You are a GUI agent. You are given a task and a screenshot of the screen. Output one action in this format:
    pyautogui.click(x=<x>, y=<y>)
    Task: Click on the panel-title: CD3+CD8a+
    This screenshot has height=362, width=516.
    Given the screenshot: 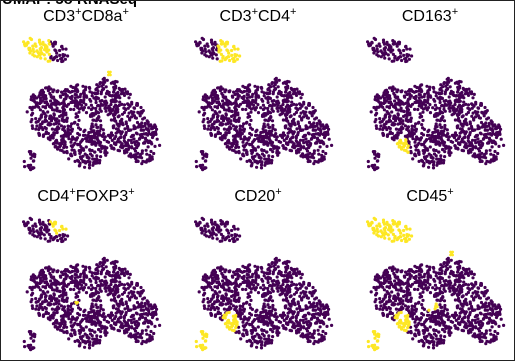 What is the action you would take?
    pyautogui.click(x=86, y=16)
    